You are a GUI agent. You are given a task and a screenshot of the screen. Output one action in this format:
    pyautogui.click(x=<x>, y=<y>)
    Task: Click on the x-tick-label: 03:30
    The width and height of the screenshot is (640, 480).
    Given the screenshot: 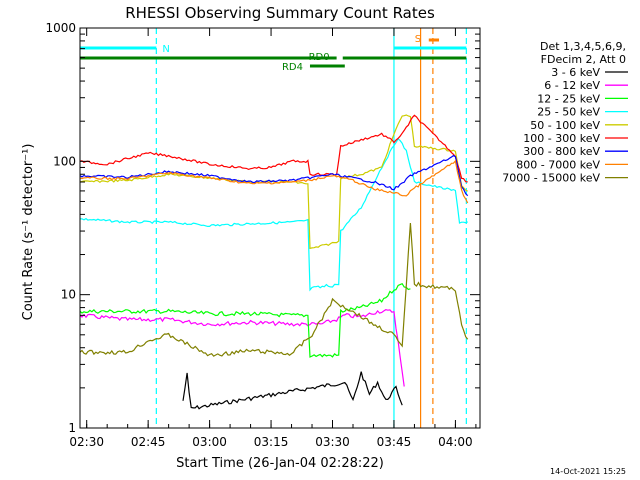 What is the action you would take?
    pyautogui.click(x=332, y=442)
    